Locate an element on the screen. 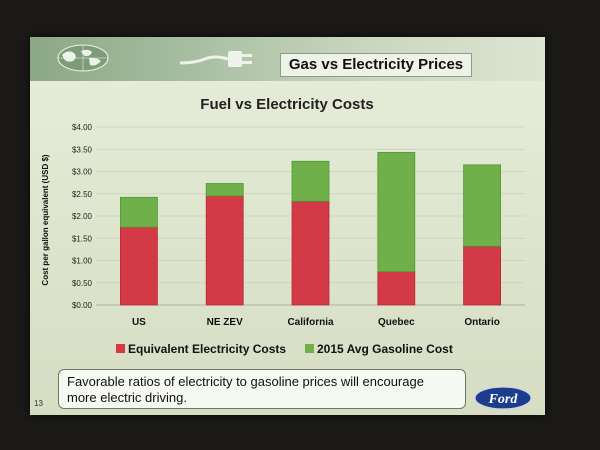  slide-title: Gas vs Electricity Prices is located at coordinates (376, 65).